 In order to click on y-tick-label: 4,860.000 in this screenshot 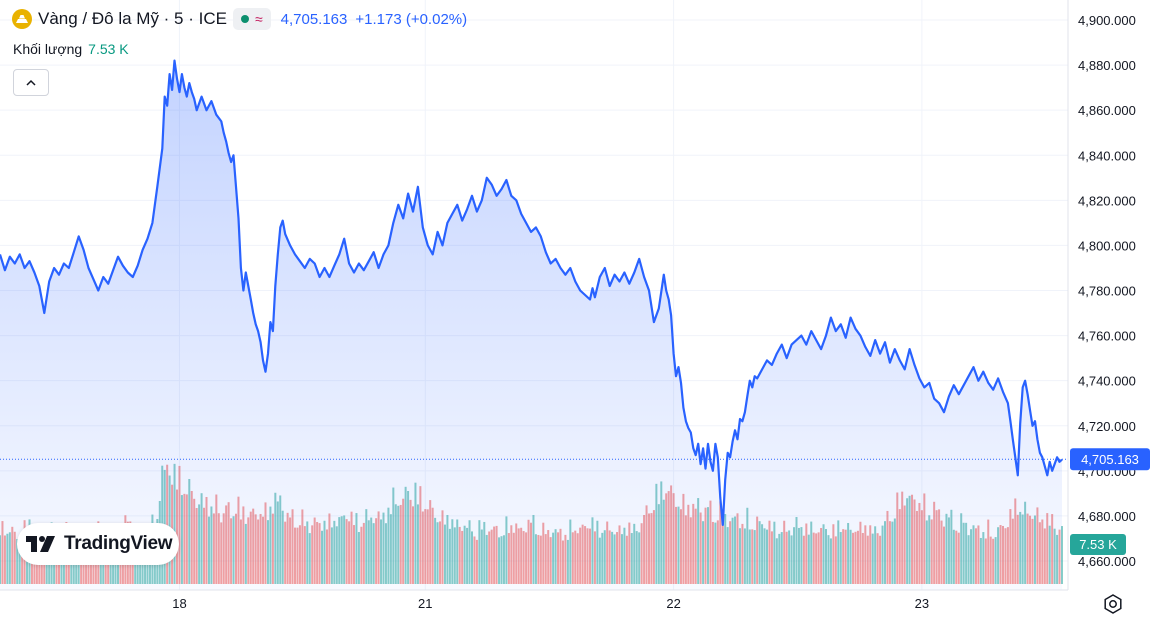, I will do `click(1107, 110)`.